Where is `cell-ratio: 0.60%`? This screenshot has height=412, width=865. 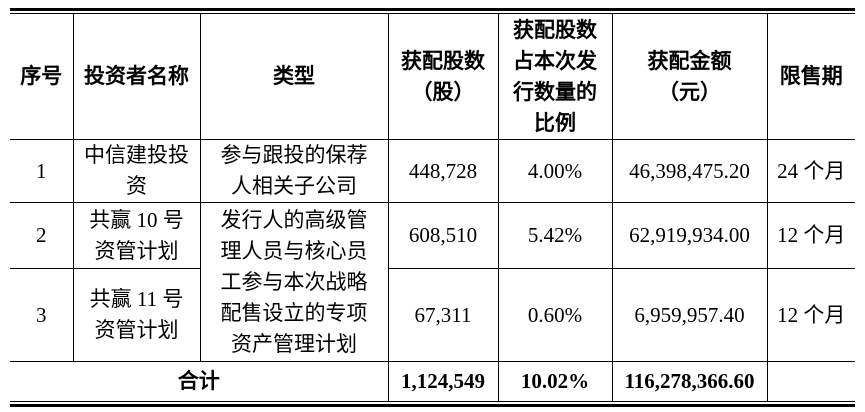
cell-ratio: 0.60% is located at coordinates (555, 315).